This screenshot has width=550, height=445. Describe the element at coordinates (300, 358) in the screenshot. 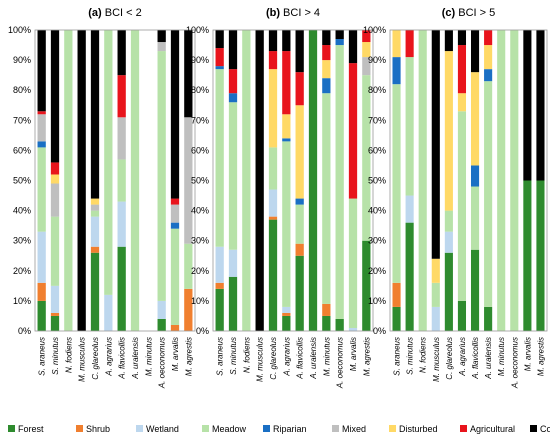

I see `x-tick-label: A. flavicollis` at that location.